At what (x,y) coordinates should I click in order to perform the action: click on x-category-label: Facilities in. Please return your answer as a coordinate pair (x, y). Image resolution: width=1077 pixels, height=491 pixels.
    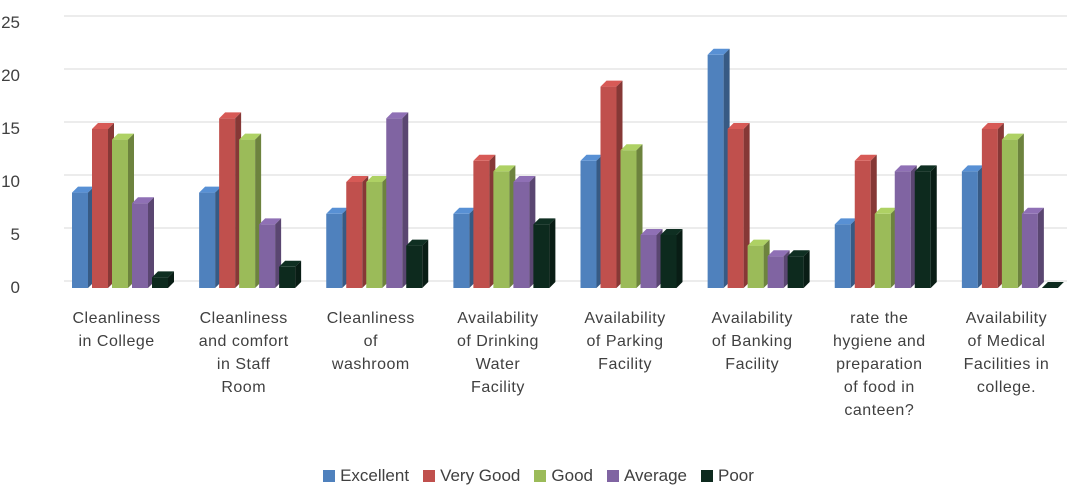
    Looking at the image, I should click on (1007, 364).